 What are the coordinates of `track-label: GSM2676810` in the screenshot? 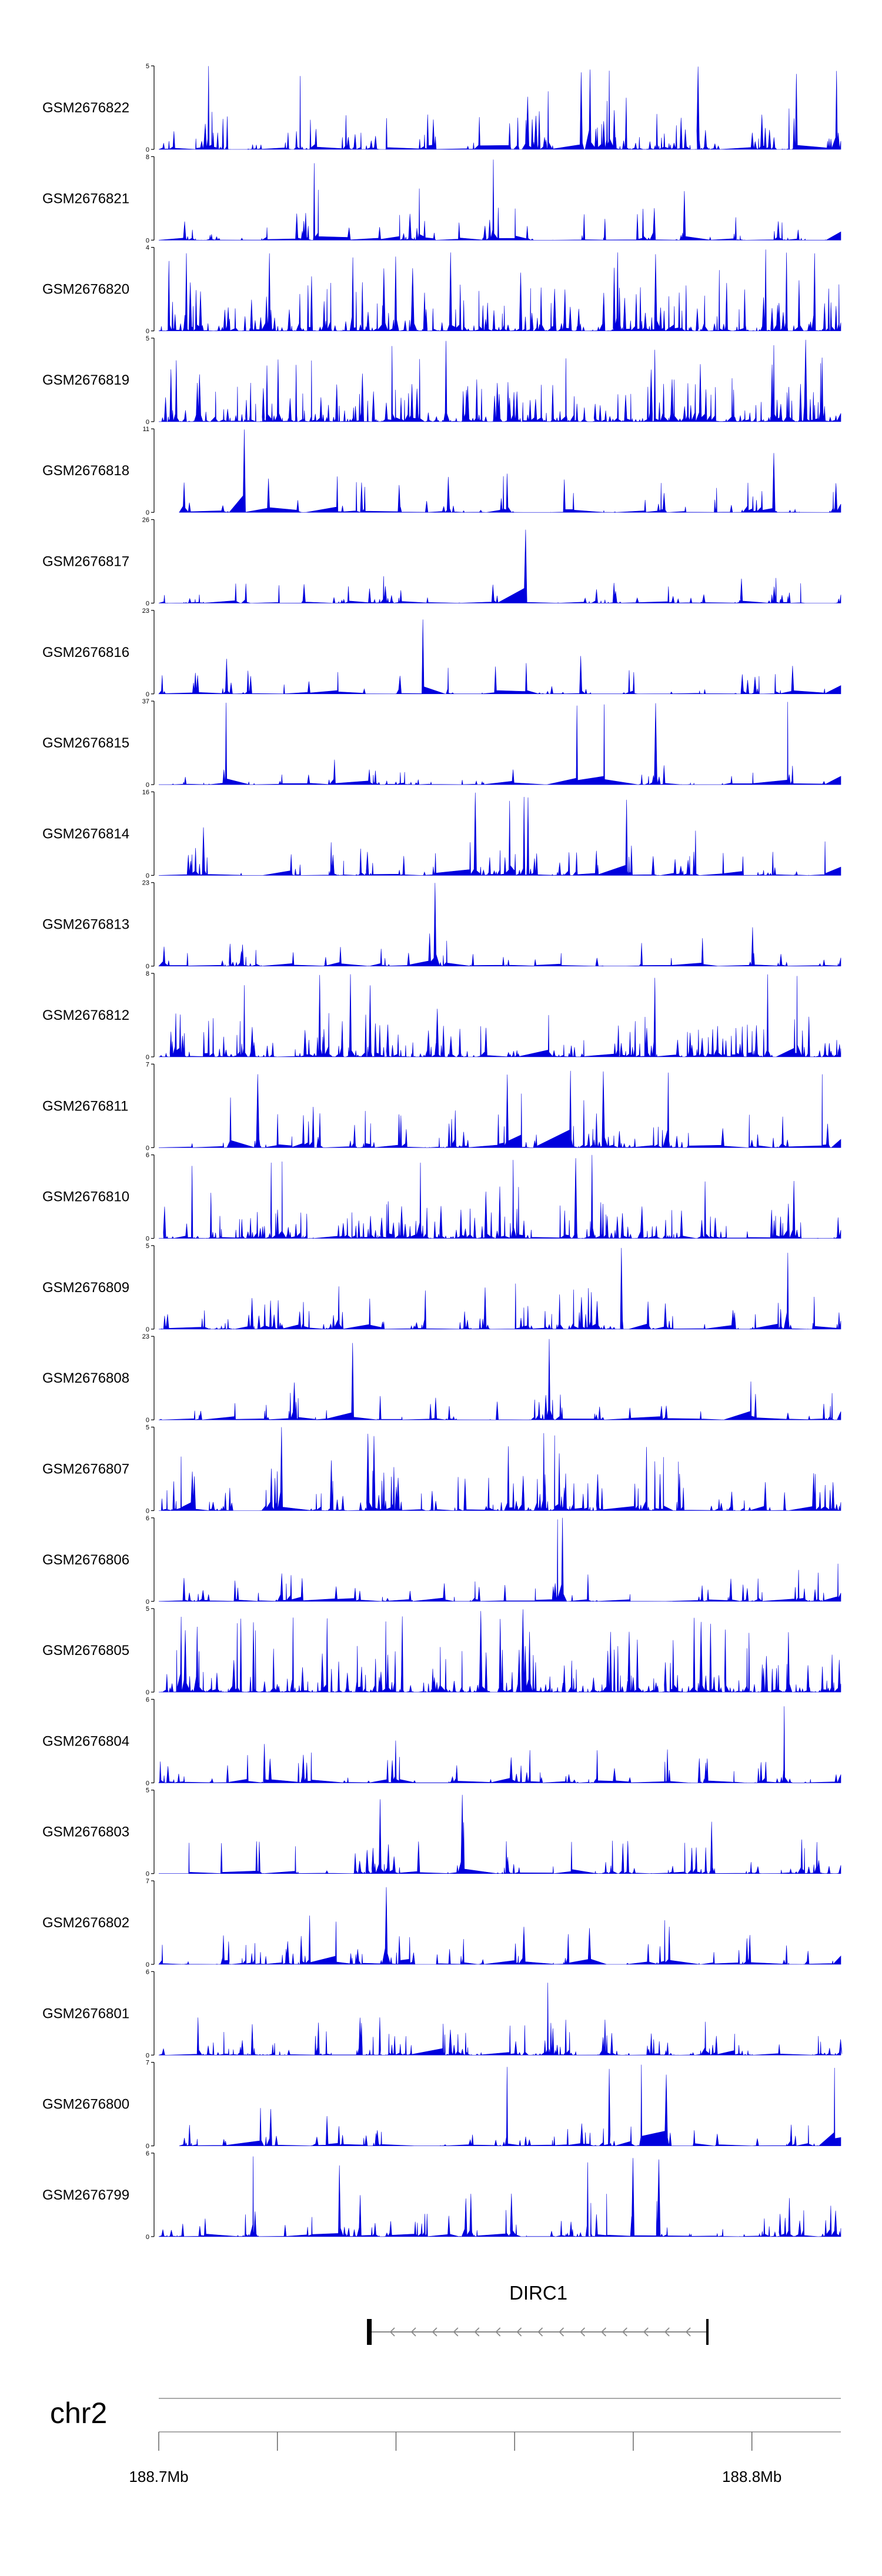 It's located at (85, 1197).